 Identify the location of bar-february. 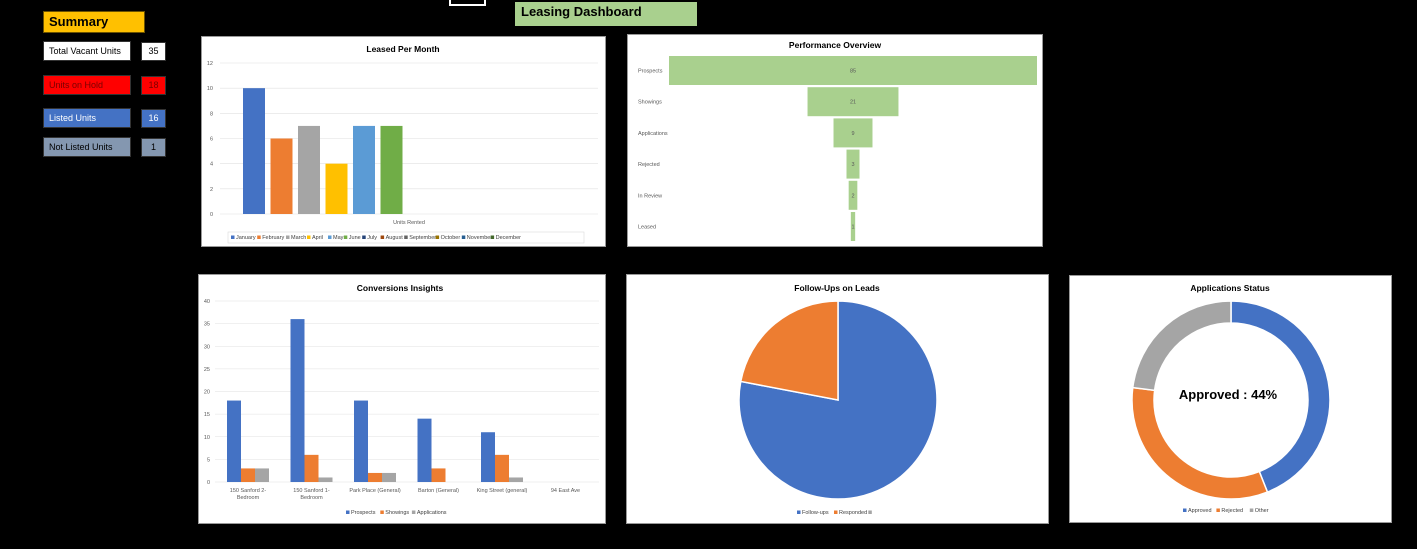
(281, 176).